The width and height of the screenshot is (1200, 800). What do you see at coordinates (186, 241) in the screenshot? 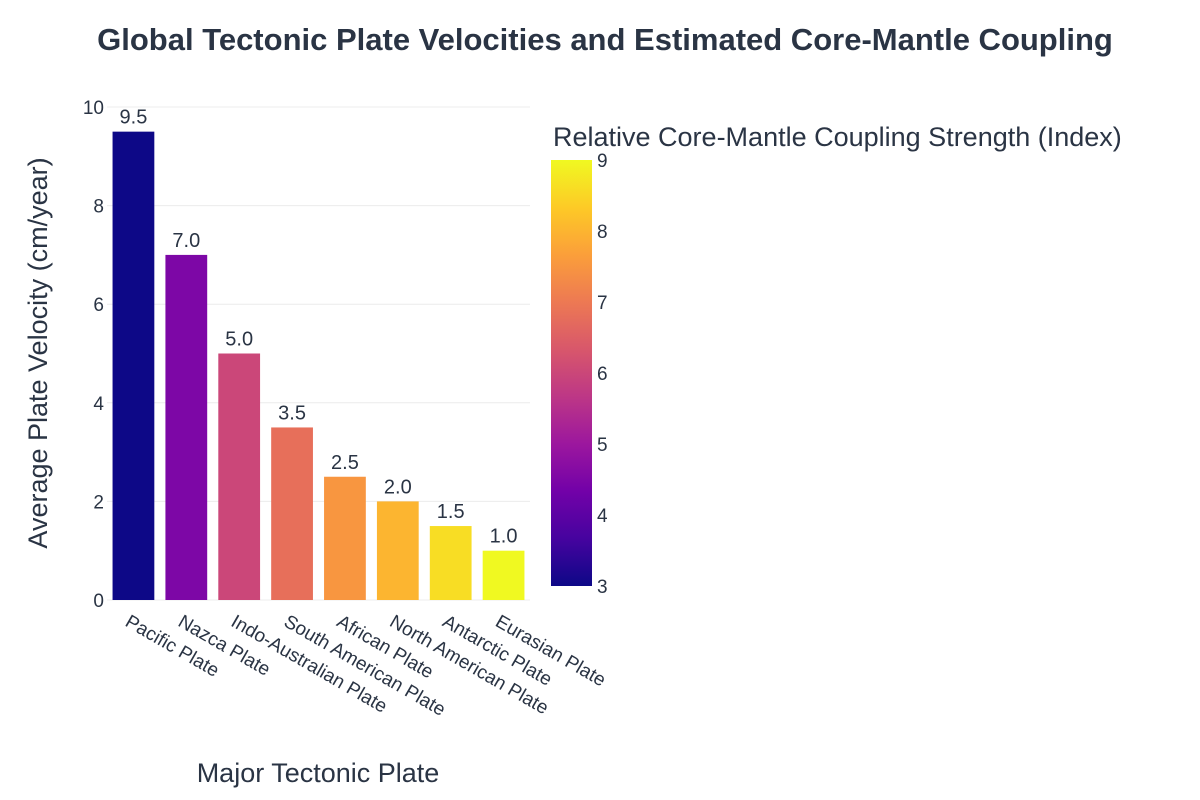
I see `data-label: 7.0` at bounding box center [186, 241].